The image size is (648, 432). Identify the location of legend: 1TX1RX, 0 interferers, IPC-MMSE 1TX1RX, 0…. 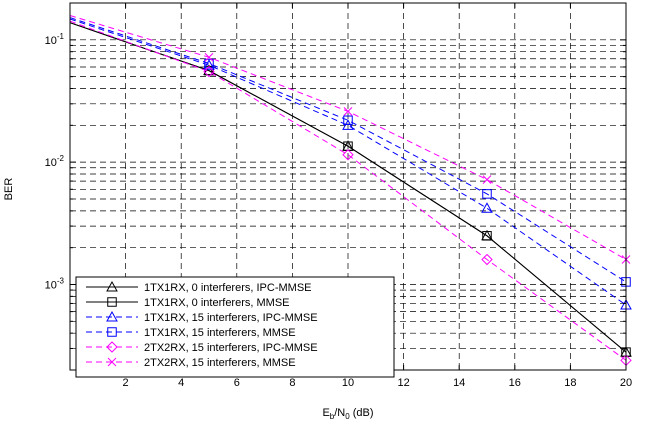
(235, 327).